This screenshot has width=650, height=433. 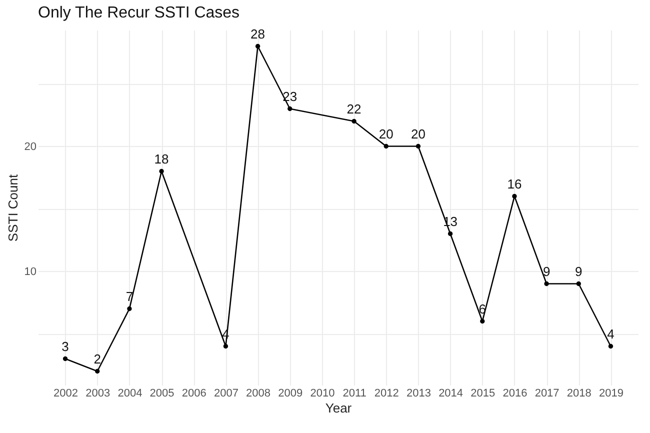 I want to click on data-label: 28, so click(x=258, y=34).